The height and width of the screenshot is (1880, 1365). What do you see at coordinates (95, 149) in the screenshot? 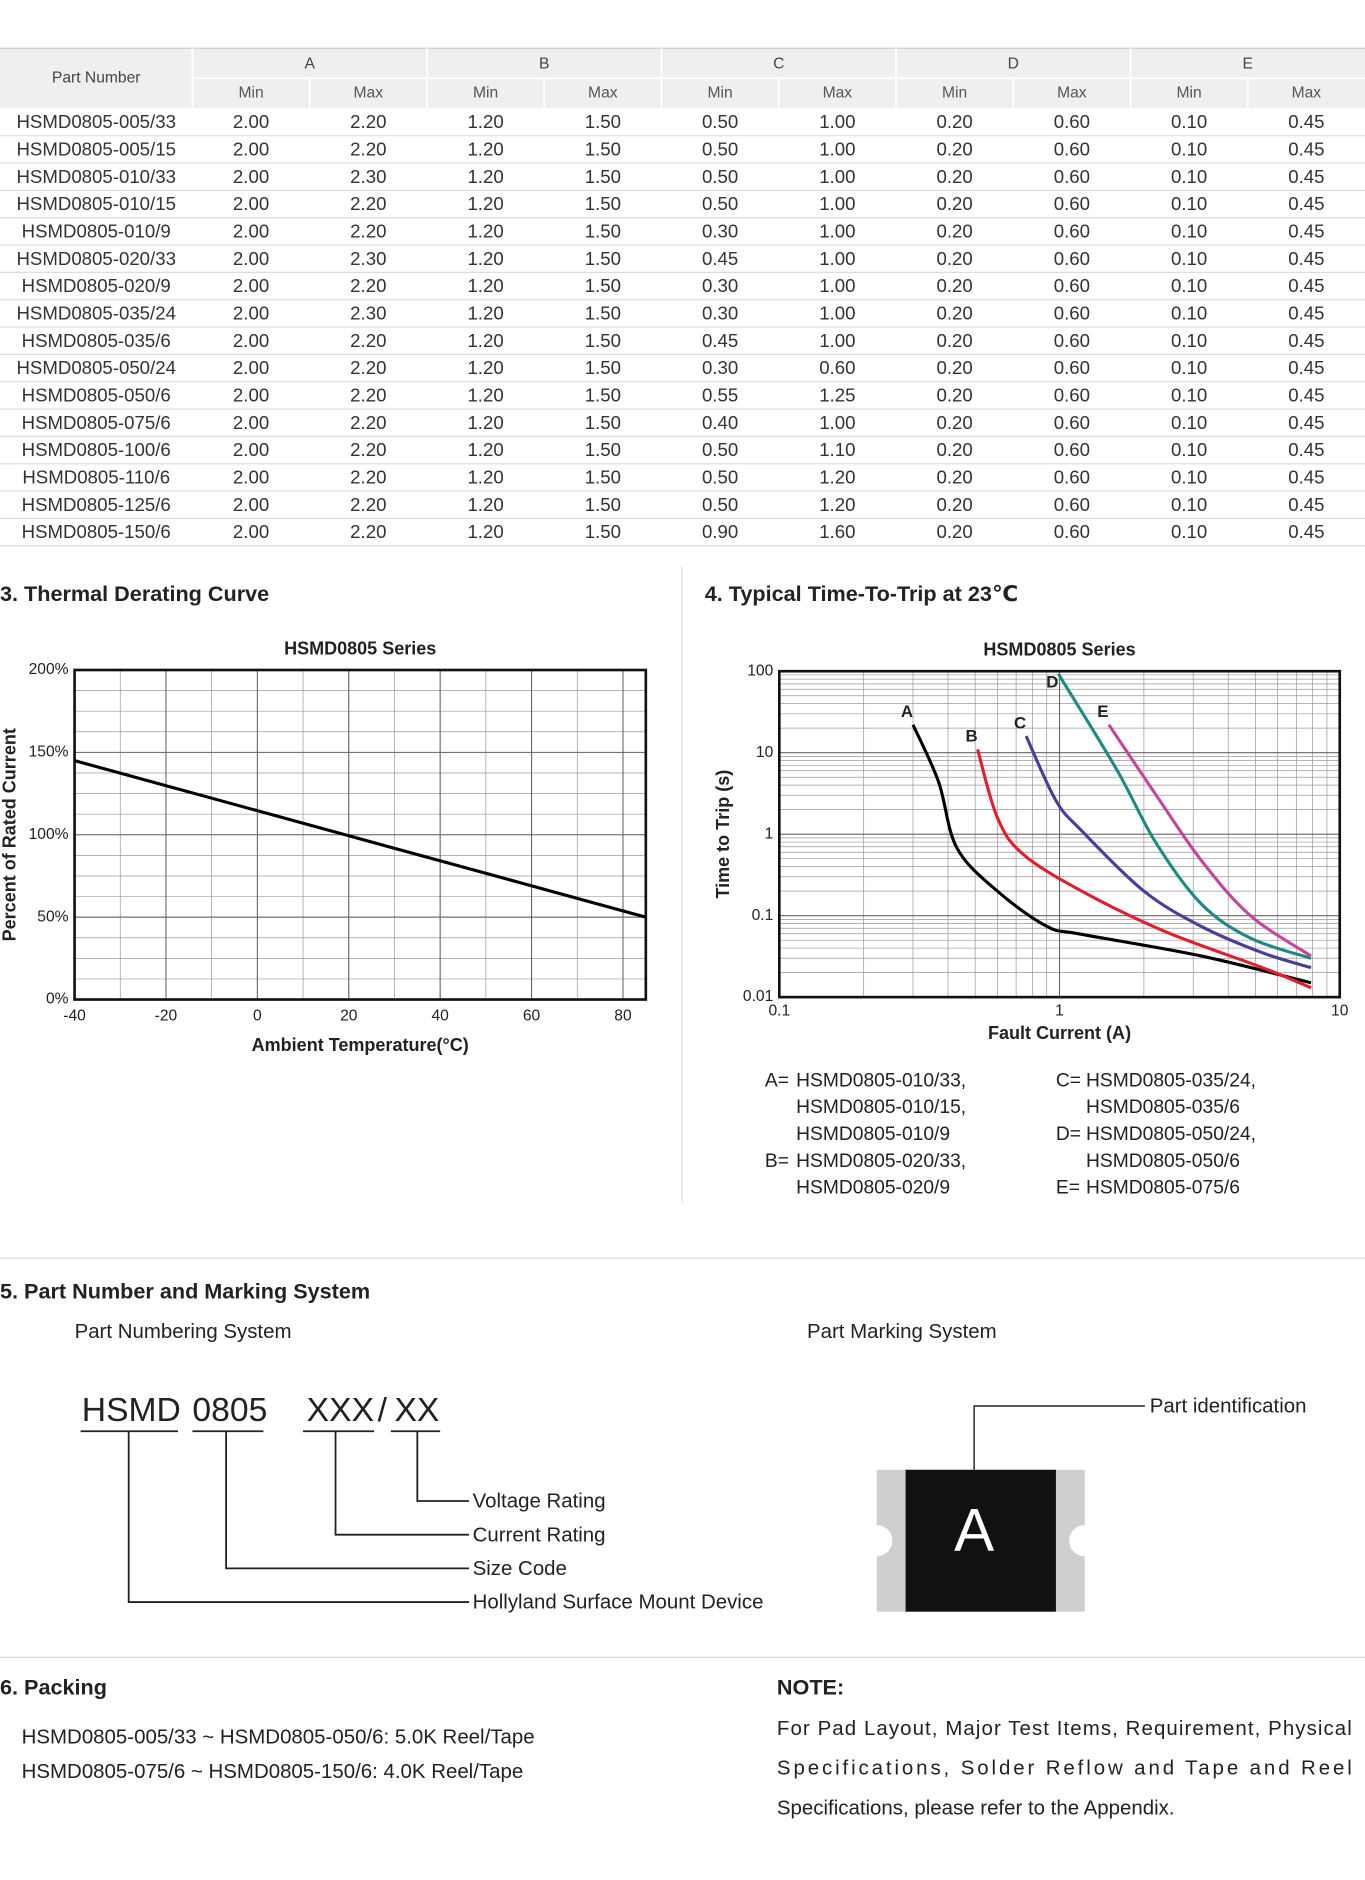
I see `part-number: HSMD0805-005/15` at bounding box center [95, 149].